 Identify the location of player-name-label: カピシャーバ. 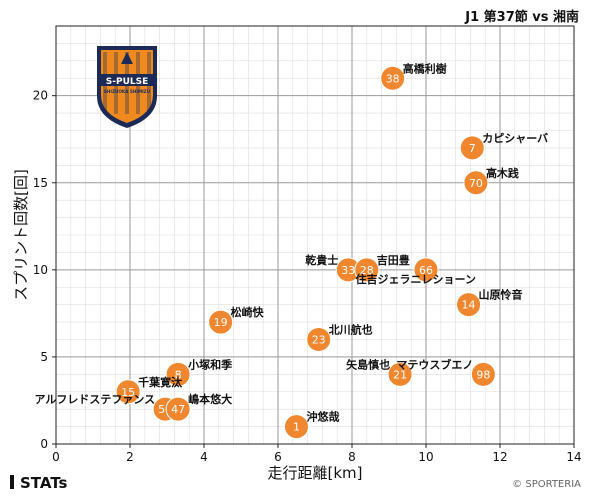
(515, 138).